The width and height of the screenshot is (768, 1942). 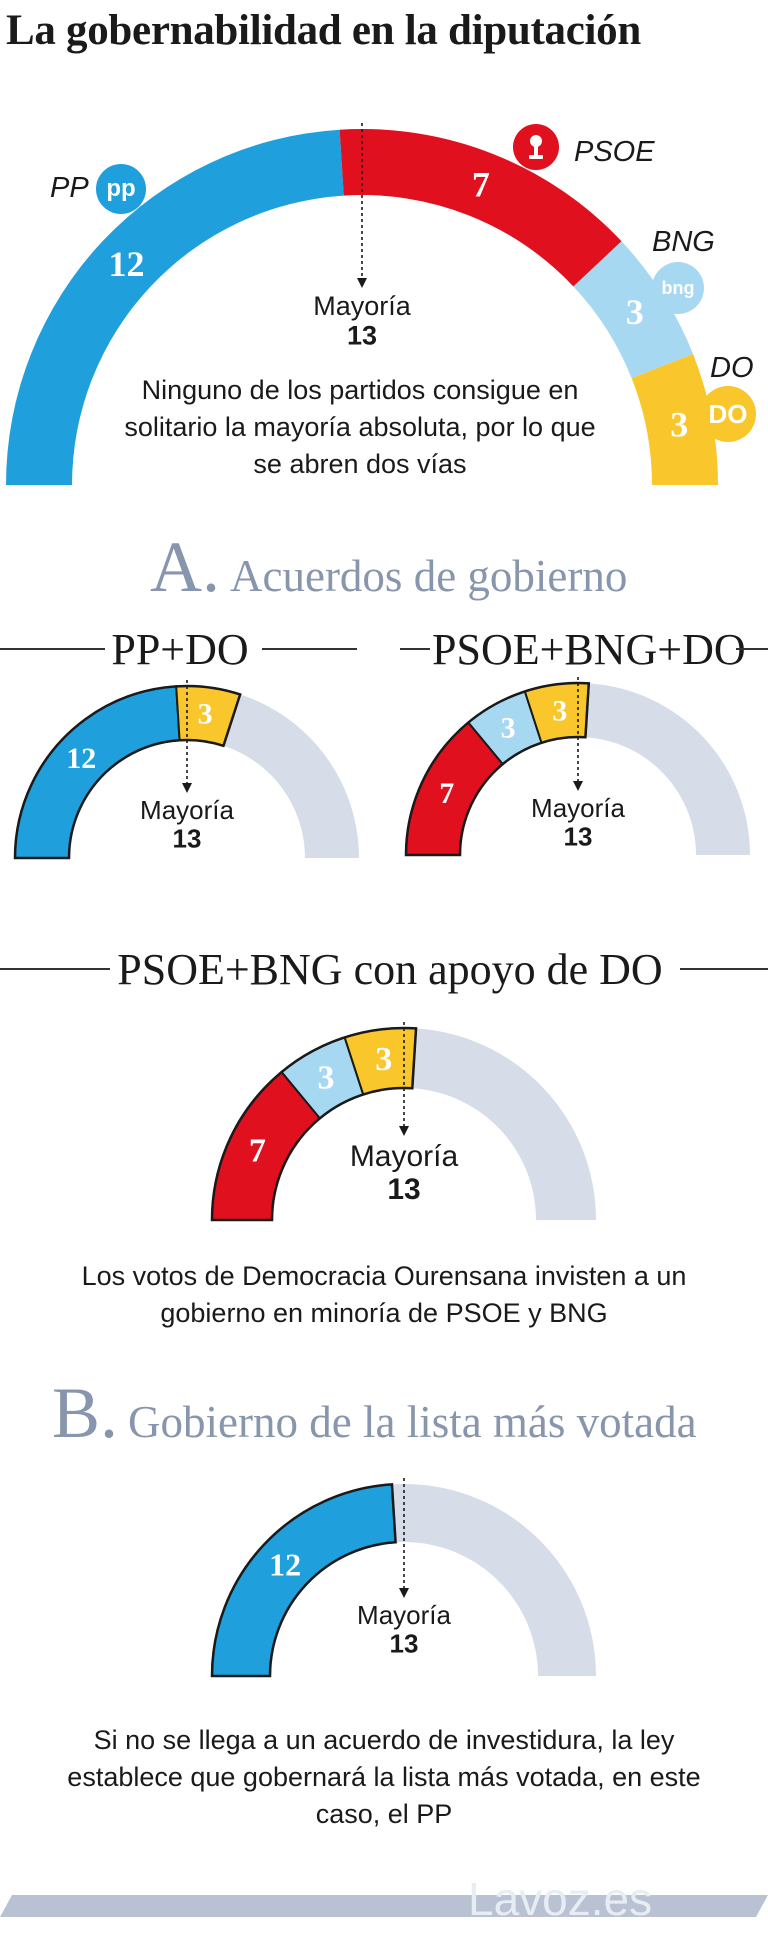 I want to click on seat-arc-bng, so click(x=633, y=310).